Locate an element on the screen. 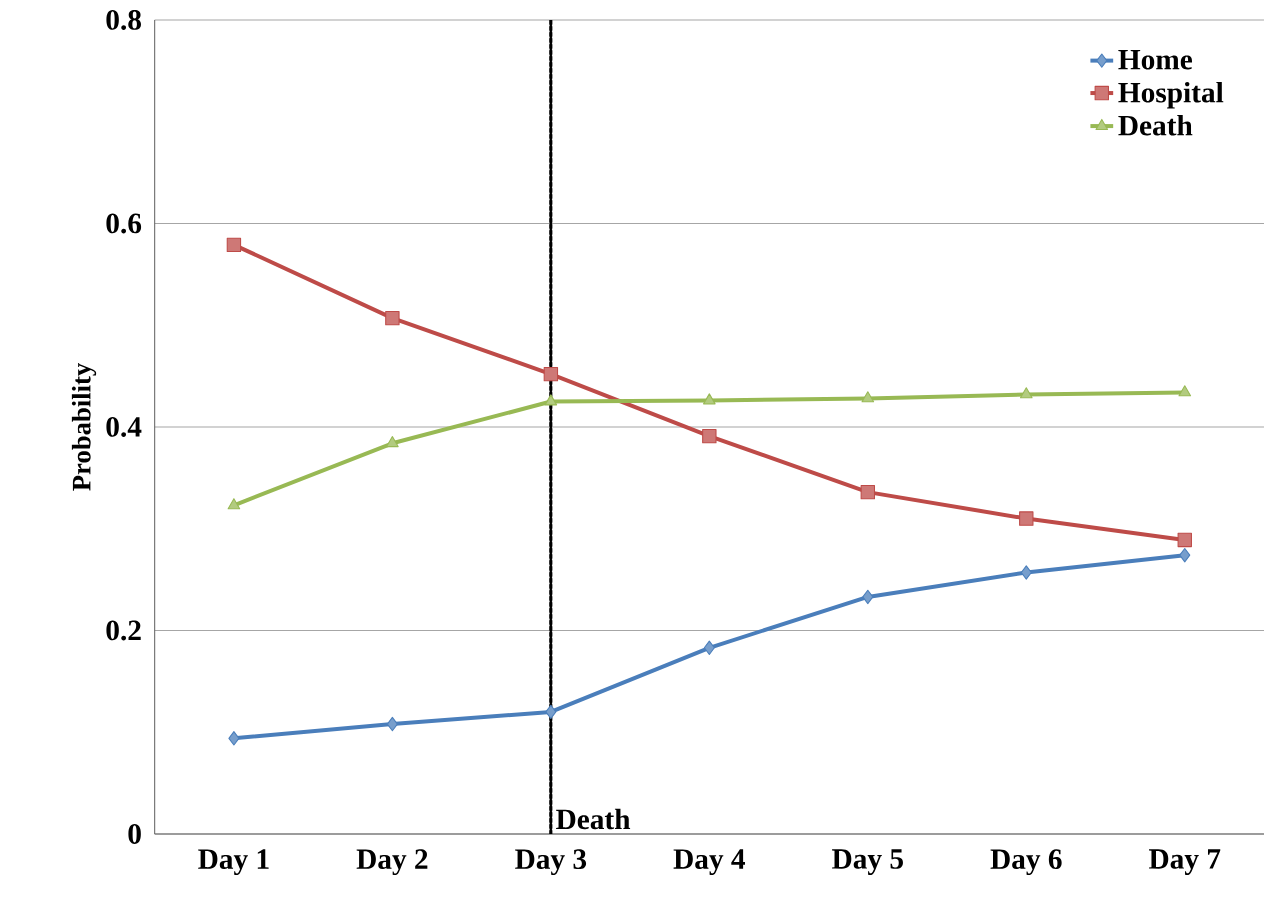  x-tick-label: Day 1 is located at coordinates (233, 862).